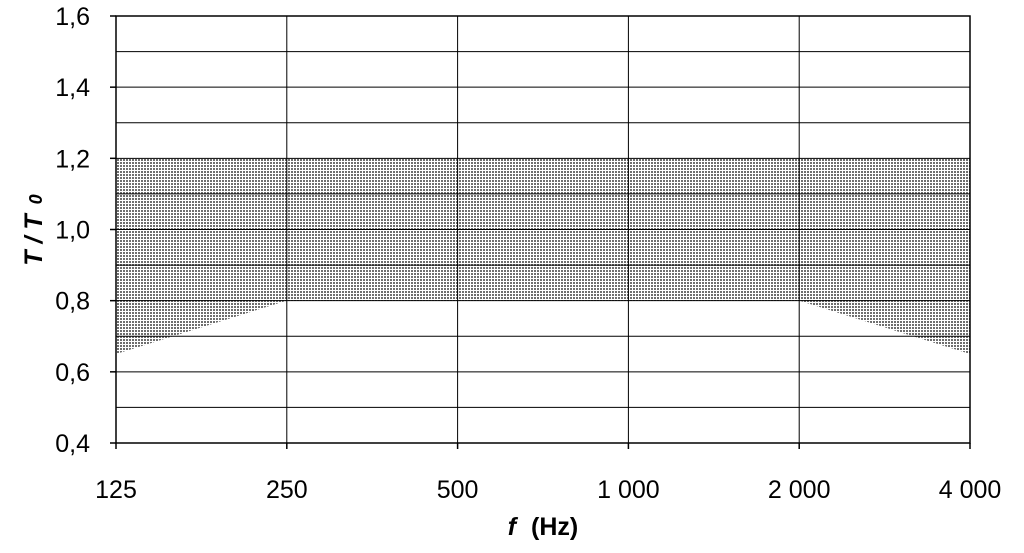  I want to click on x-tick-label: 250, so click(287, 490).